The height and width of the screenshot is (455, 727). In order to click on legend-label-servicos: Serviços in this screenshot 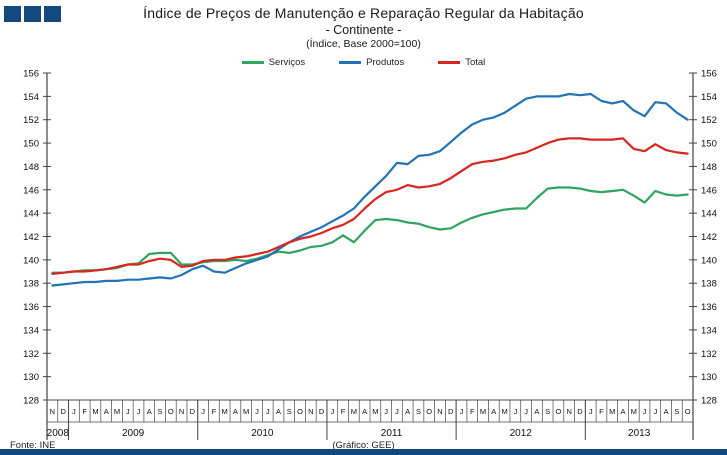, I will do `click(287, 62)`.